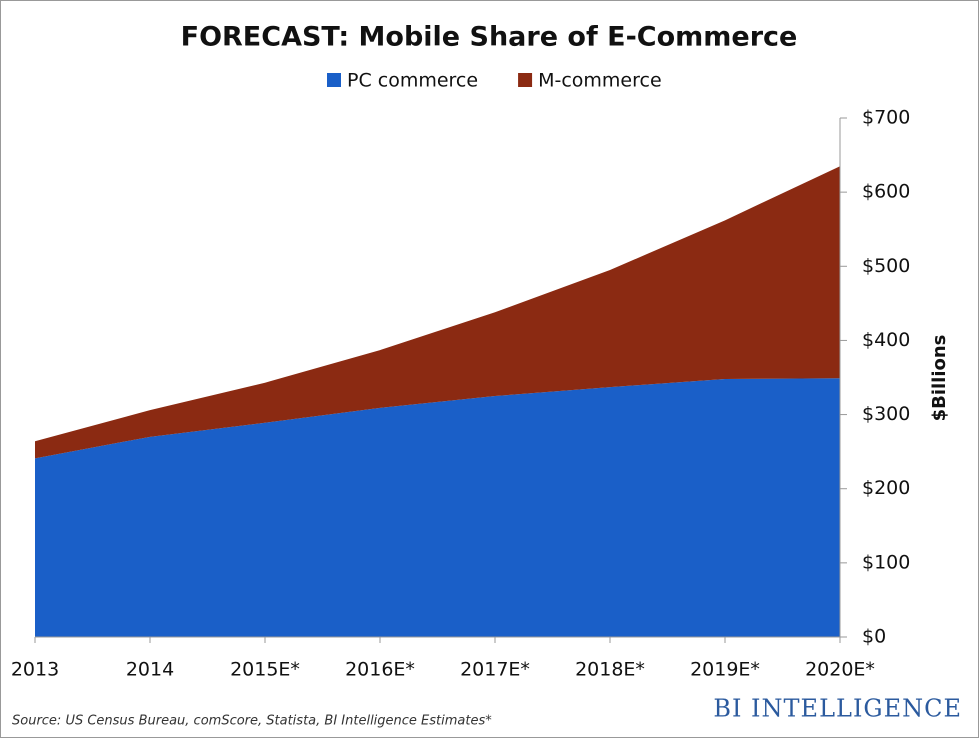 Image resolution: width=979 pixels, height=738 pixels. I want to click on x-tick-label: 2019E*, so click(725, 670).